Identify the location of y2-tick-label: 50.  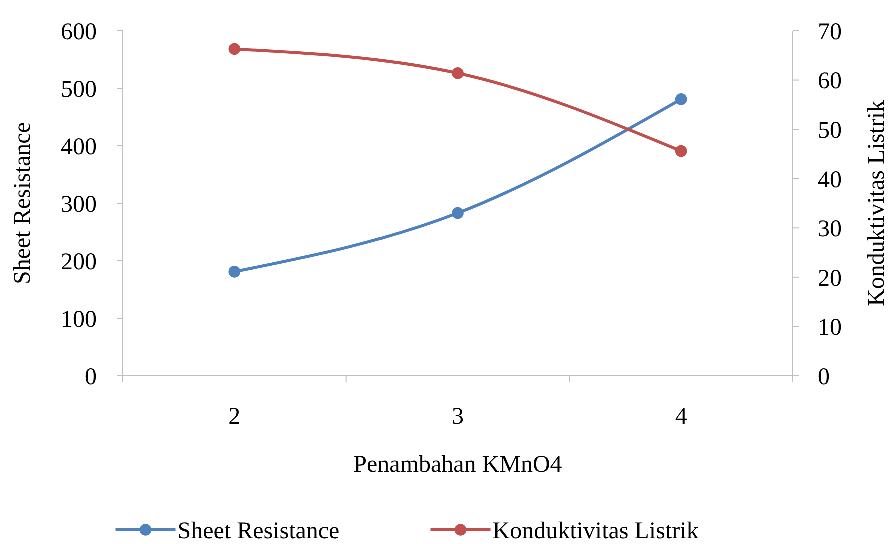
(830, 131).